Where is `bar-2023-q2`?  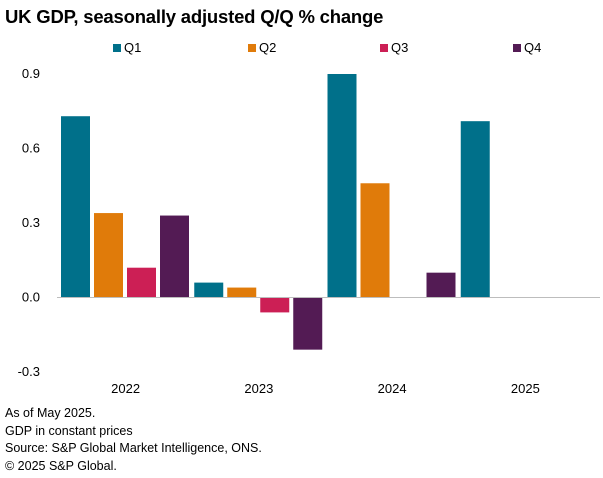 bar-2023-q2 is located at coordinates (242, 292).